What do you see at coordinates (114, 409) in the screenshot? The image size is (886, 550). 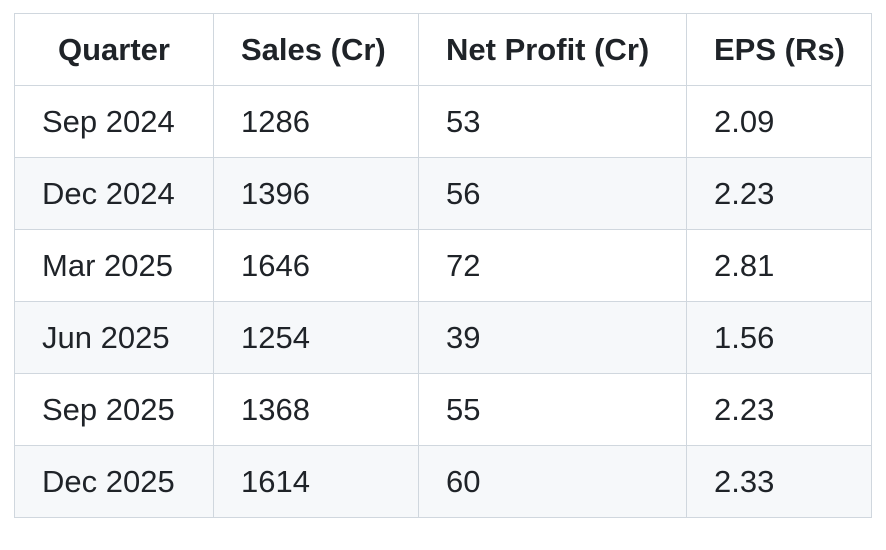 I see `cell-quarter: Sep 2025` at bounding box center [114, 409].